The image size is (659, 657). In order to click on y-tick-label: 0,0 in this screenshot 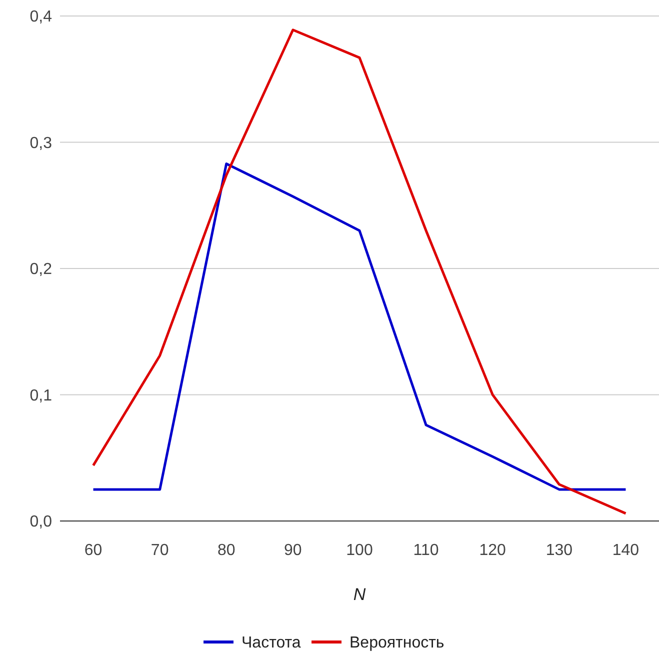, I will do `click(41, 522)`.